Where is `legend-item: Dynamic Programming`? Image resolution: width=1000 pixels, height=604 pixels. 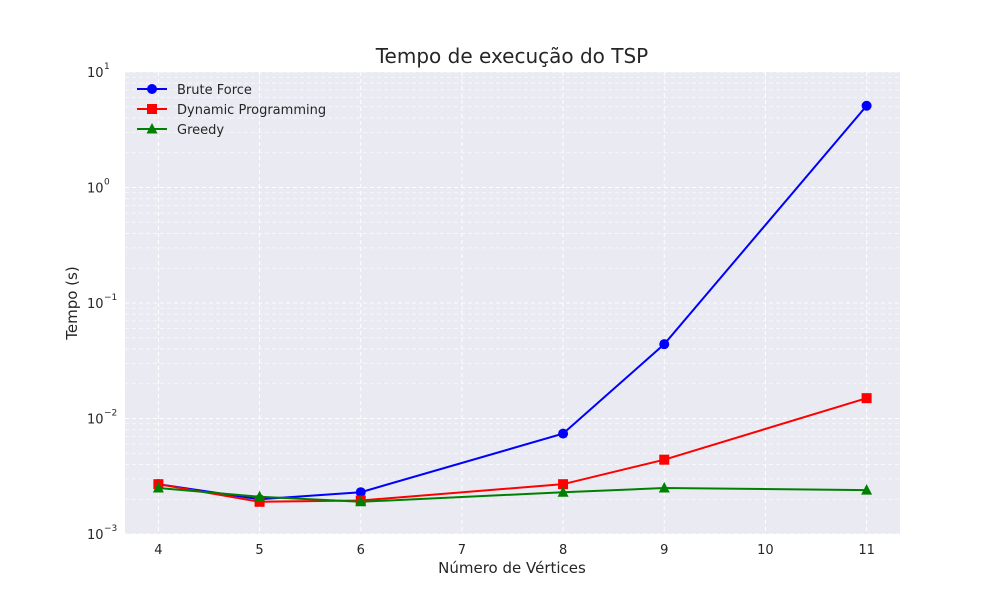 legend-item: Dynamic Programming is located at coordinates (231, 110).